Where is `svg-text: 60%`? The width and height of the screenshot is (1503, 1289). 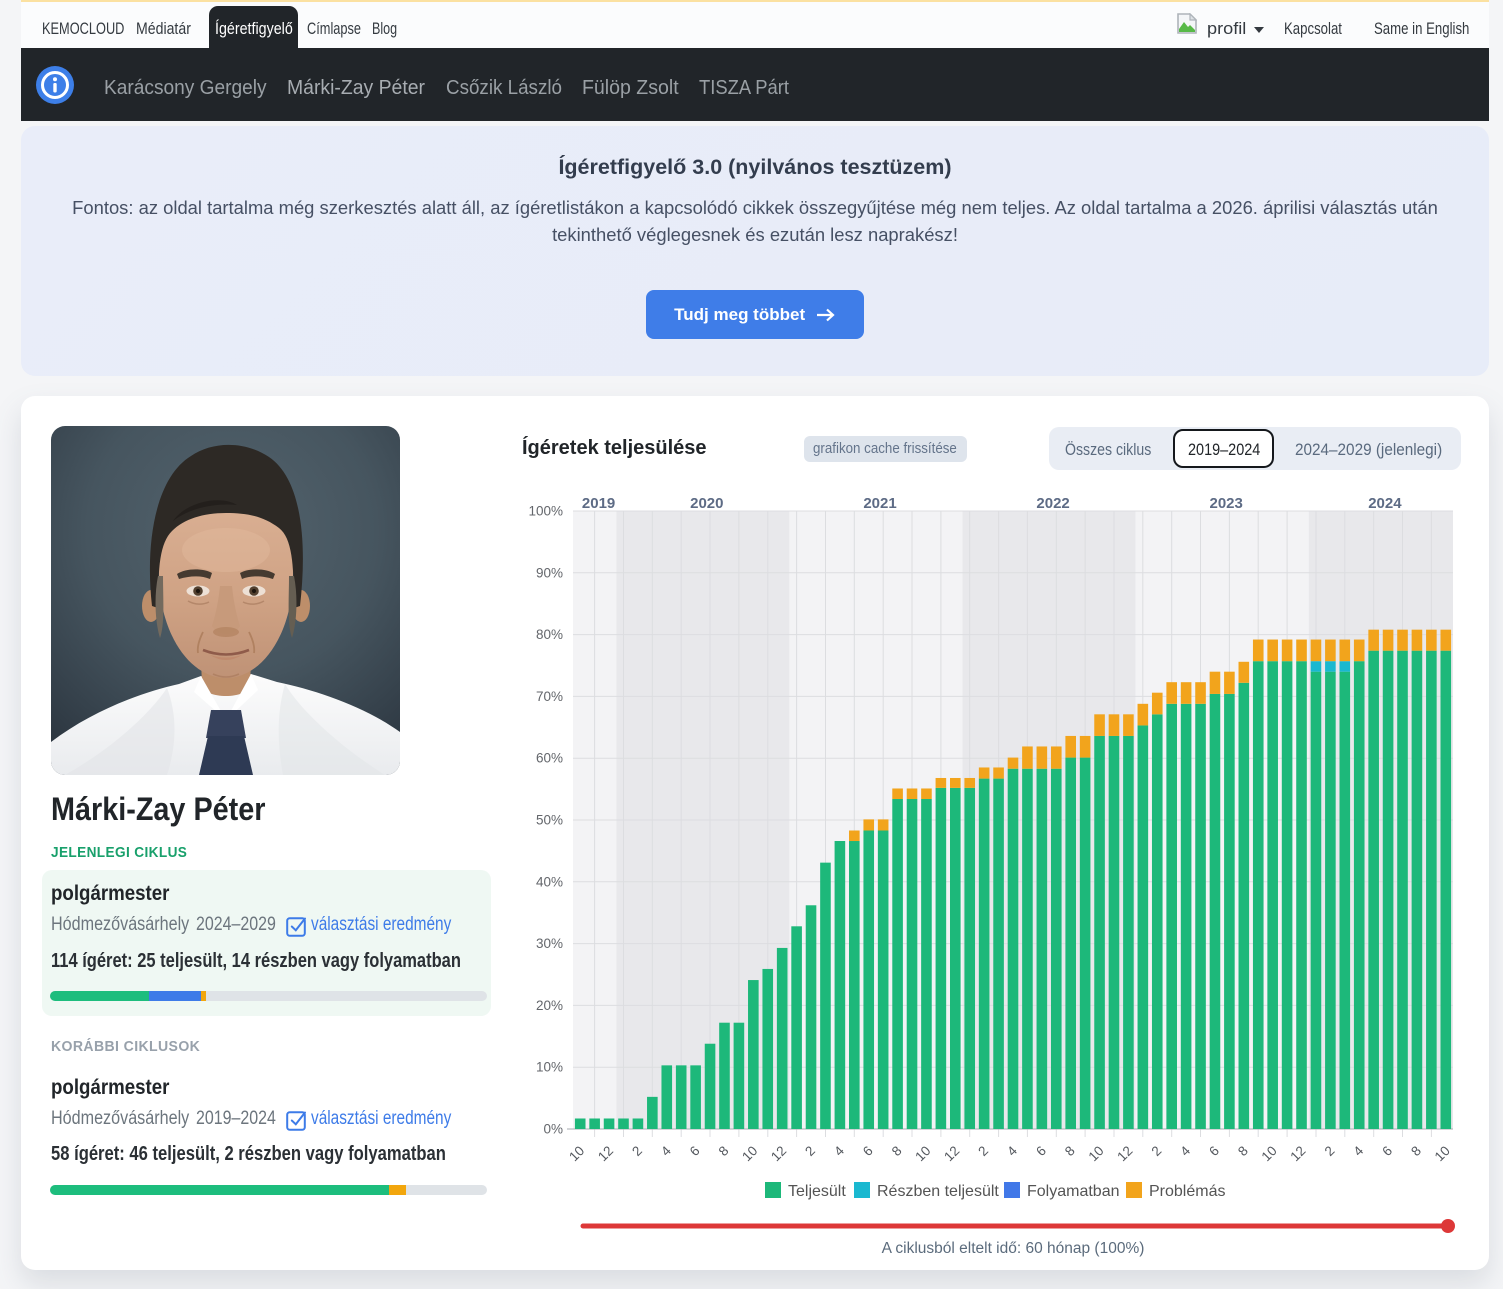 svg-text: 60% is located at coordinates (549, 758).